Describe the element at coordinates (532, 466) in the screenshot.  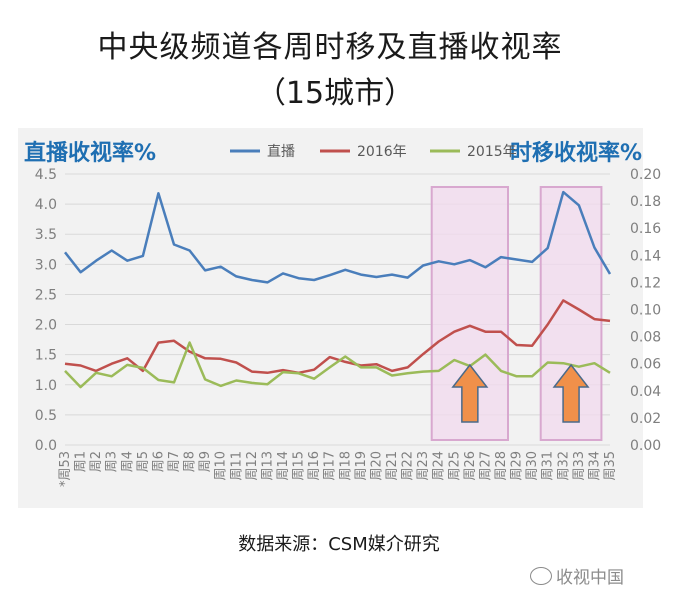
I see `x-tick-label: 周30` at that location.